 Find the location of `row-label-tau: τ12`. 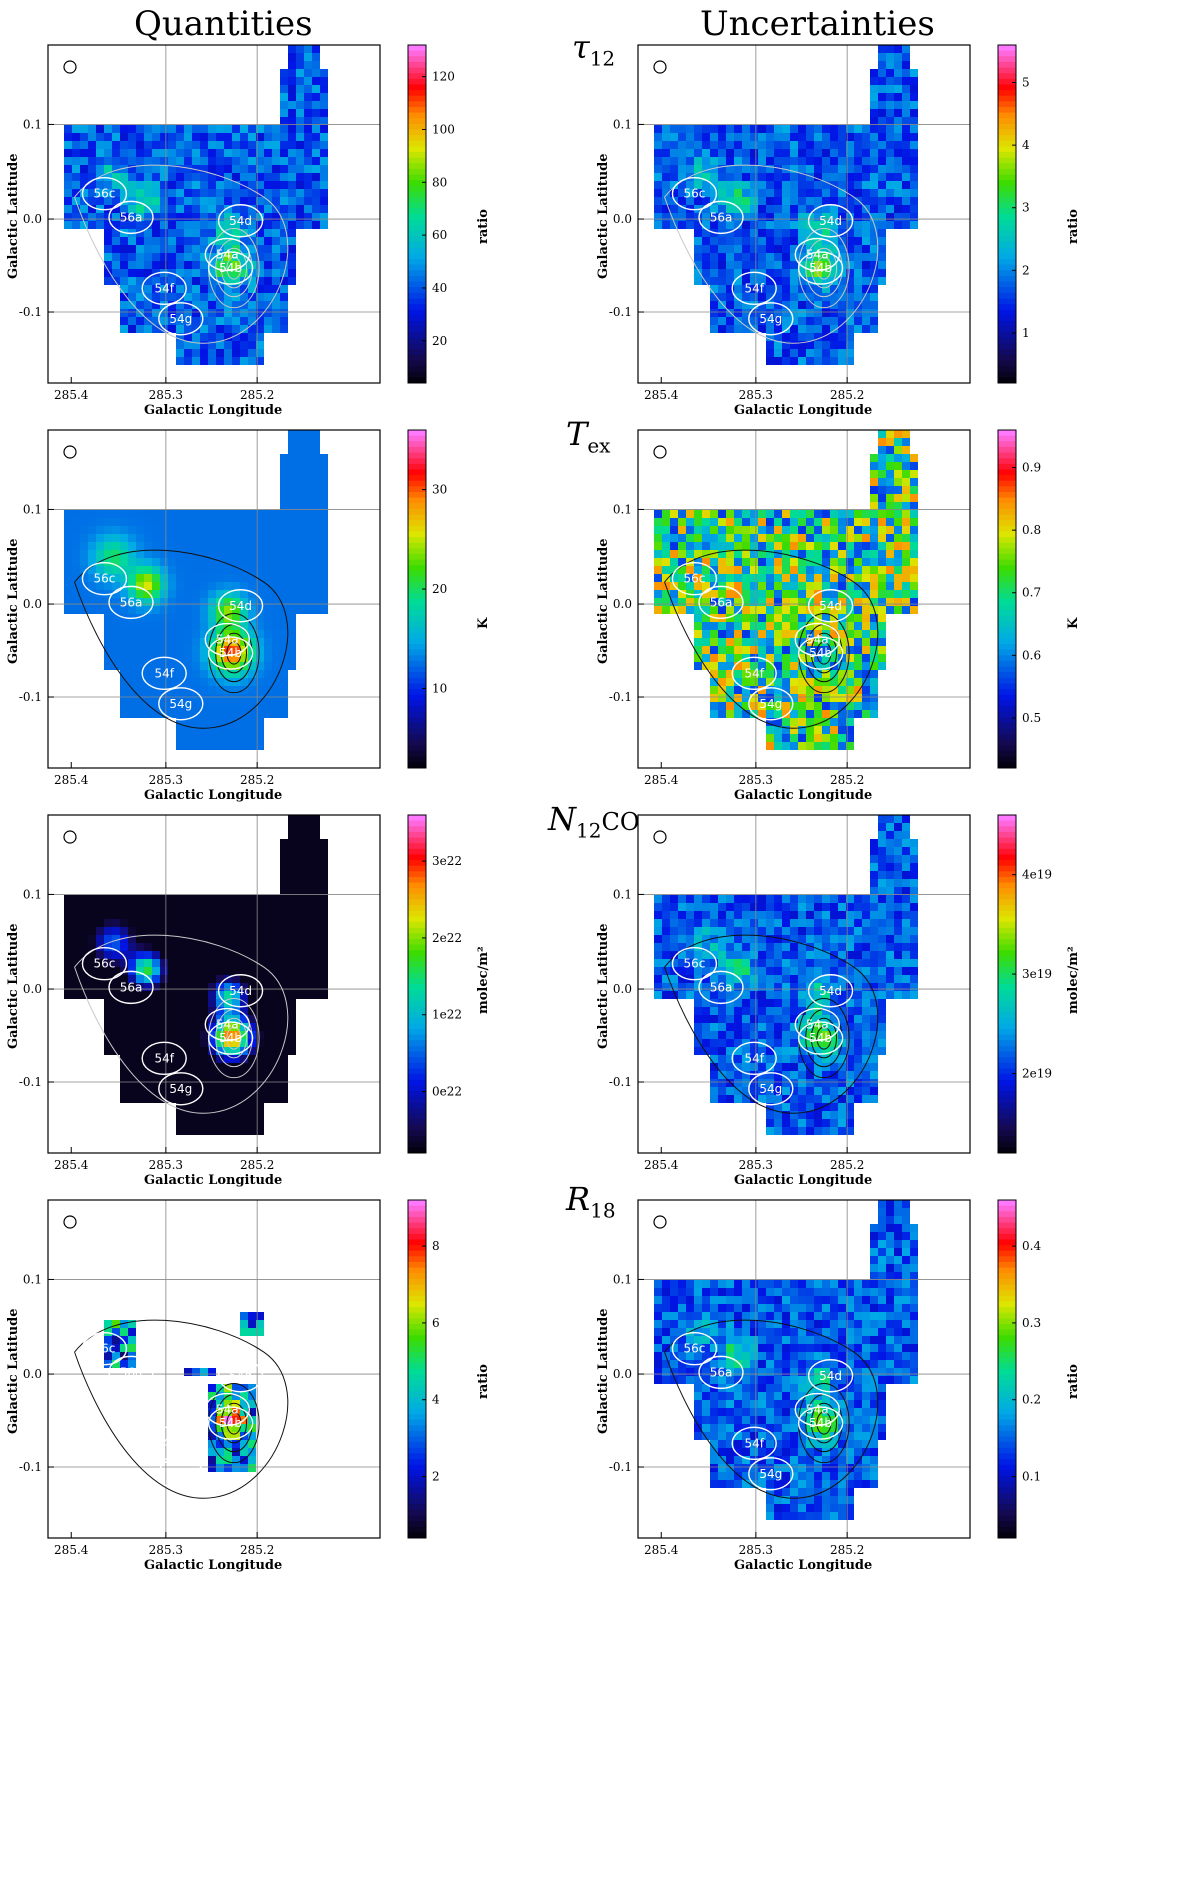

row-label-tau: τ12 is located at coordinates (593, 49).